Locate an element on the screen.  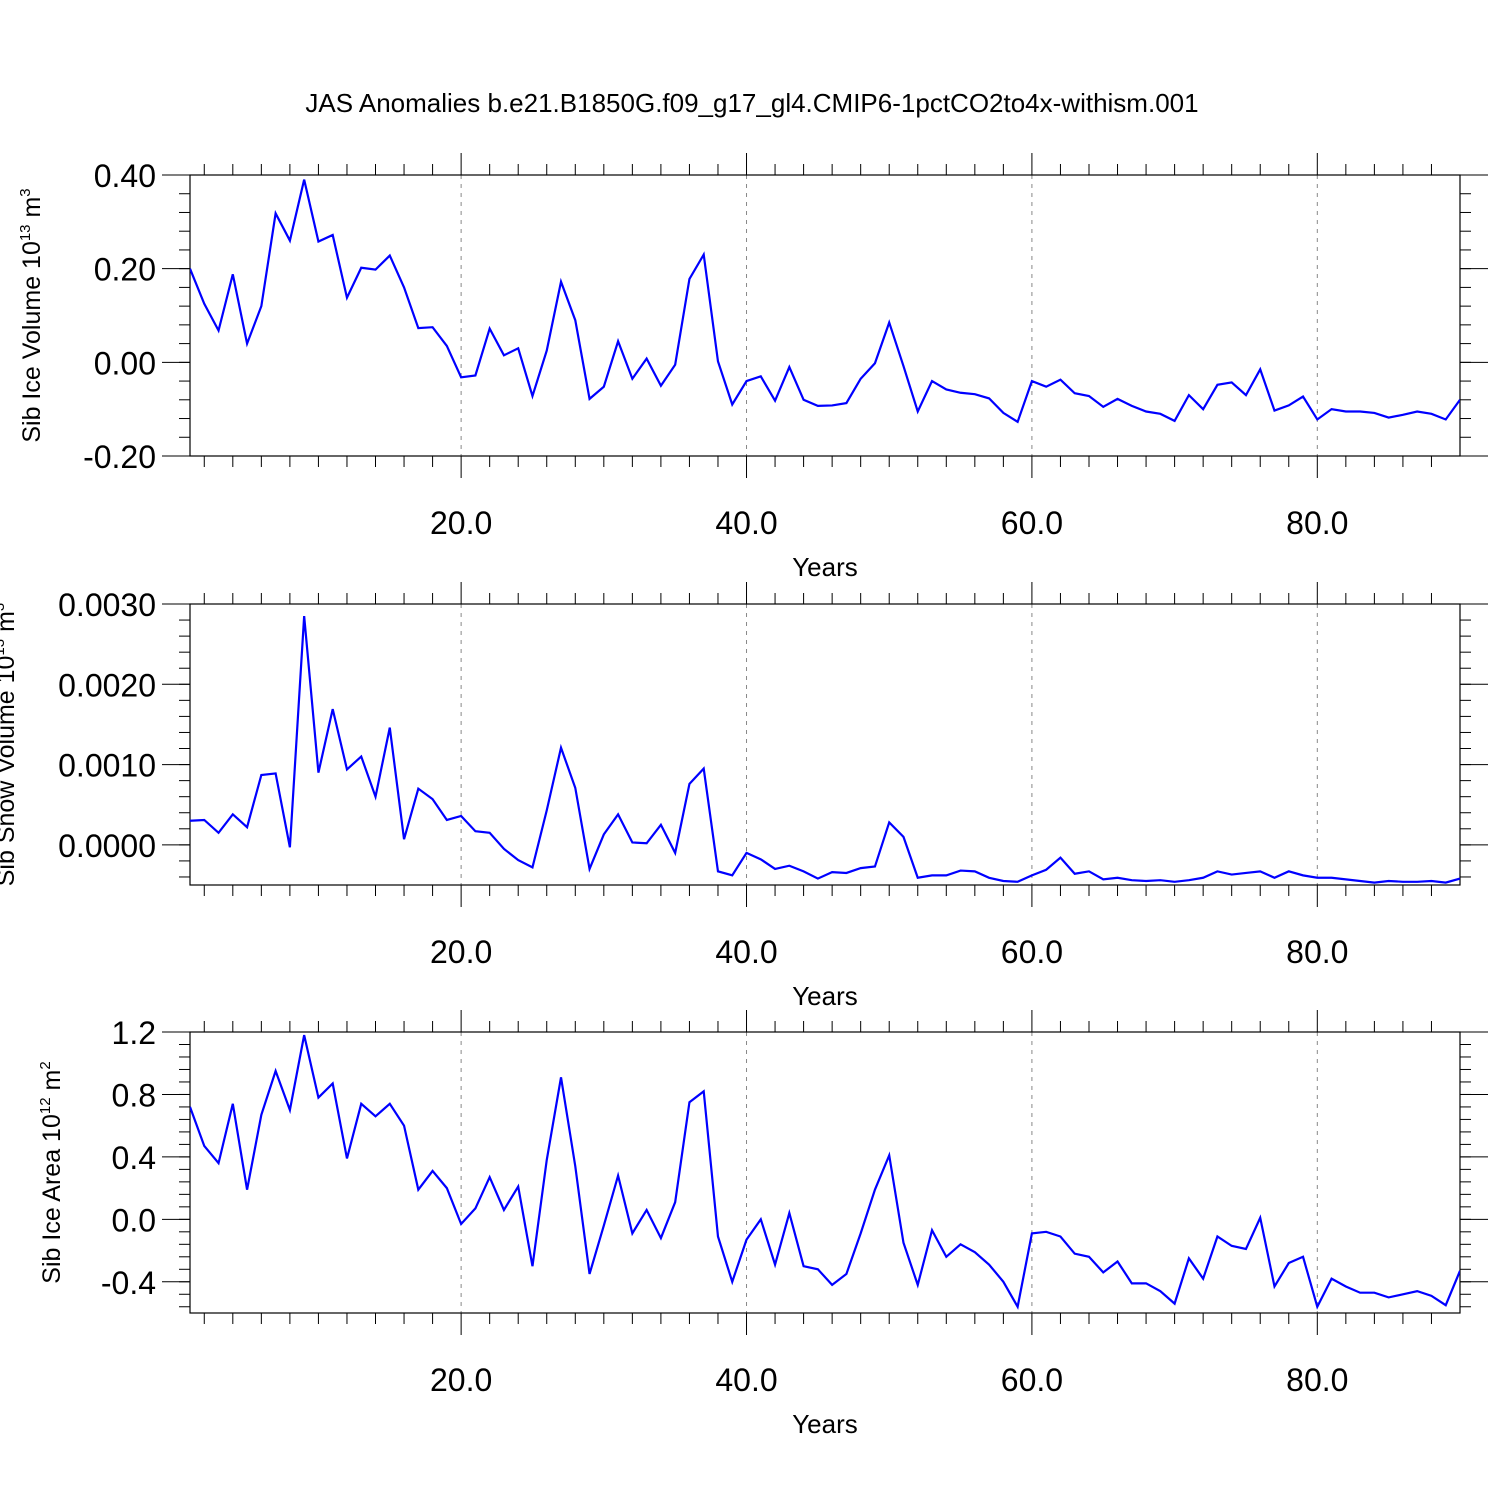
y-tick-label: 0.0020 is located at coordinates (107, 685).